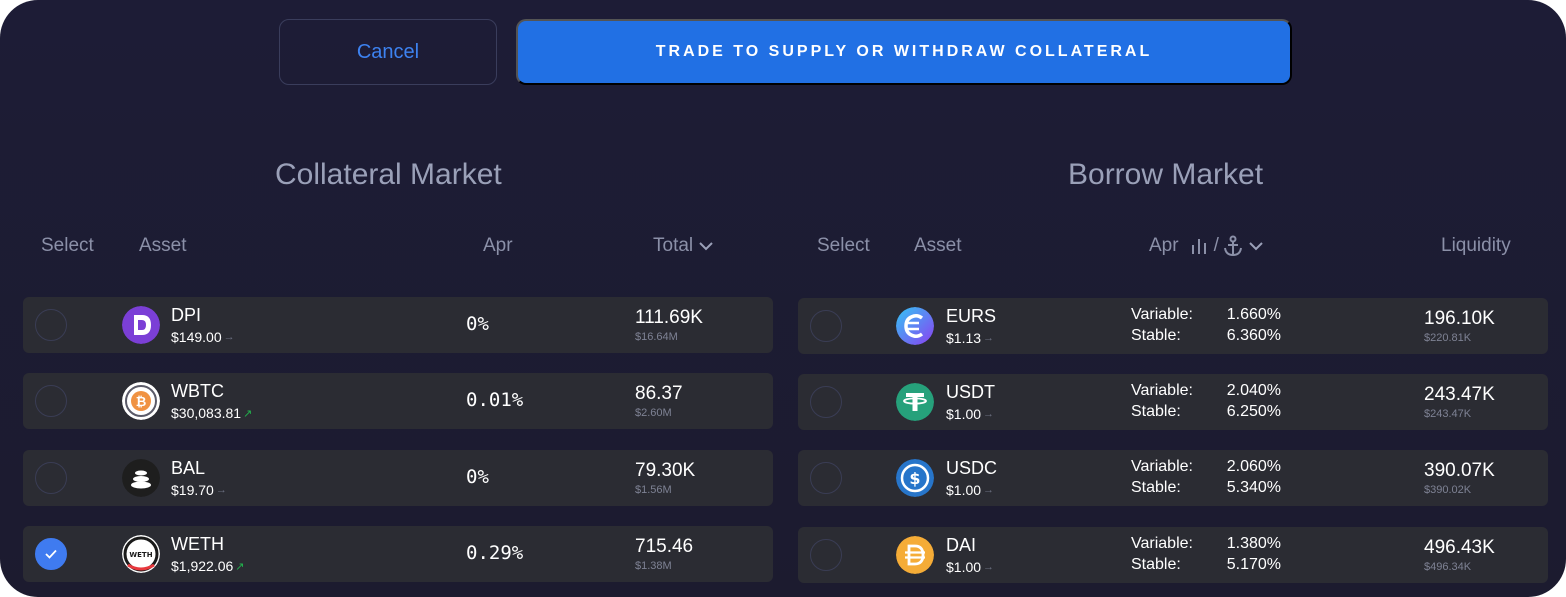 Image resolution: width=1566 pixels, height=597 pixels. I want to click on asset-total-usd: $1.56M, so click(653, 490).